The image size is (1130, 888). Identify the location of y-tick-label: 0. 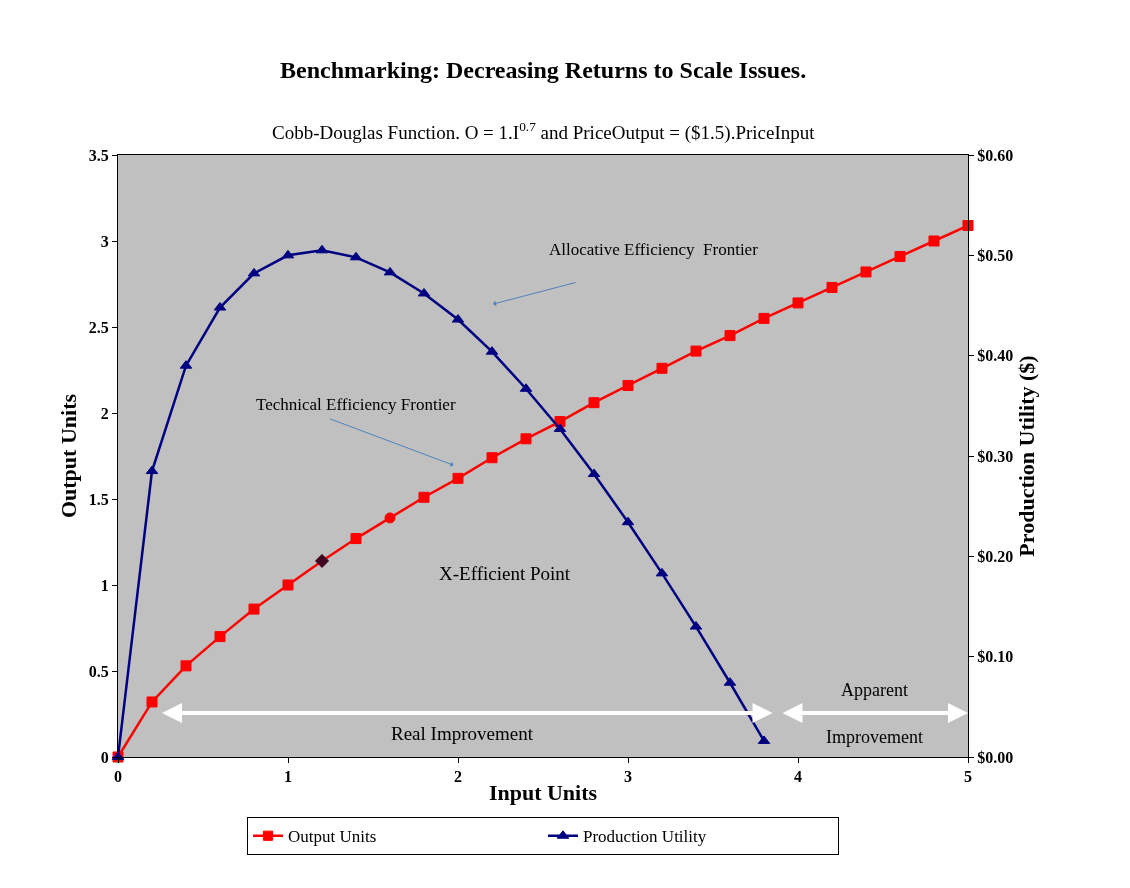
(104, 757).